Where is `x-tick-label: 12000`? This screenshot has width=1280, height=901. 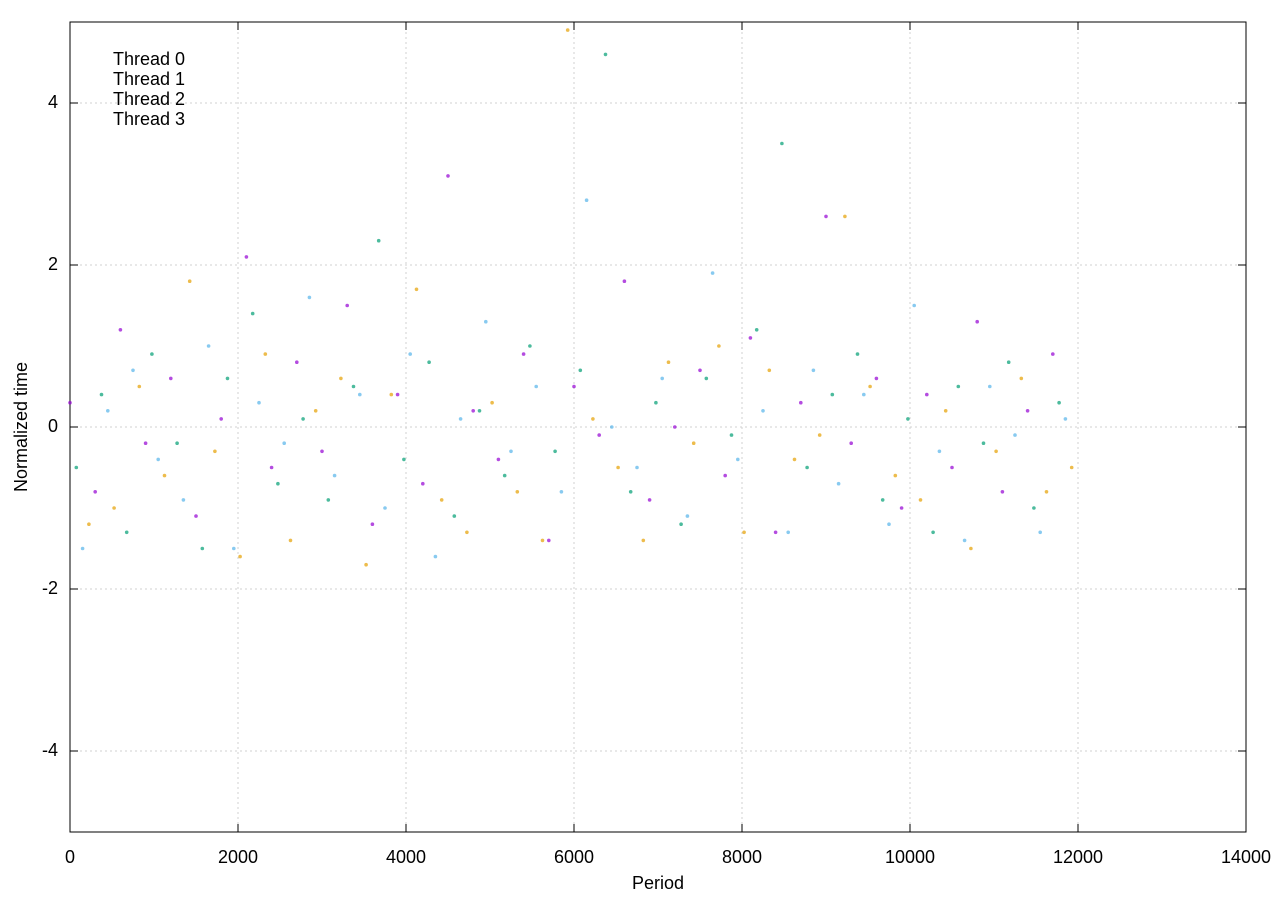 x-tick-label: 12000 is located at coordinates (1078, 857).